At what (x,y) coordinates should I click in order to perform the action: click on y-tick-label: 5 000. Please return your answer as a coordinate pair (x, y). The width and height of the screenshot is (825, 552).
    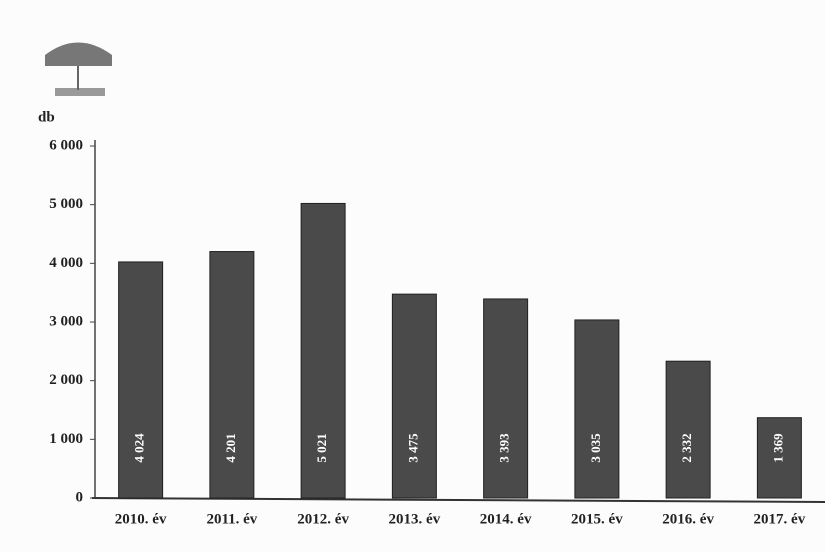
    Looking at the image, I should click on (66, 204).